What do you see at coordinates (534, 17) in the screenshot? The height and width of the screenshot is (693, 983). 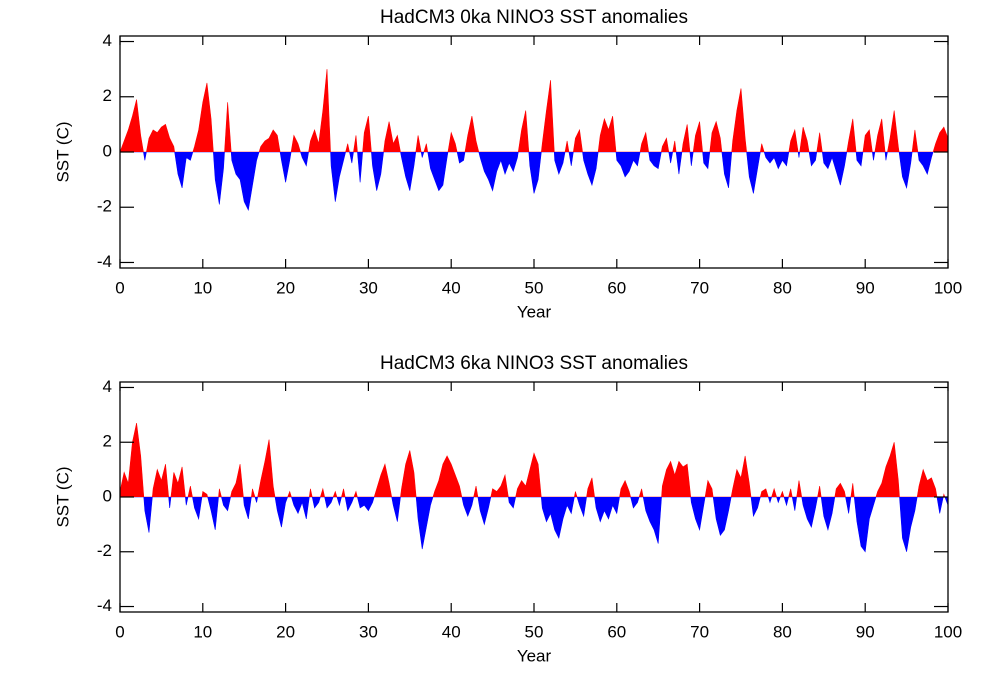 I see `chart-title: HadCM3 0ka NINO3 SST anomalies` at bounding box center [534, 17].